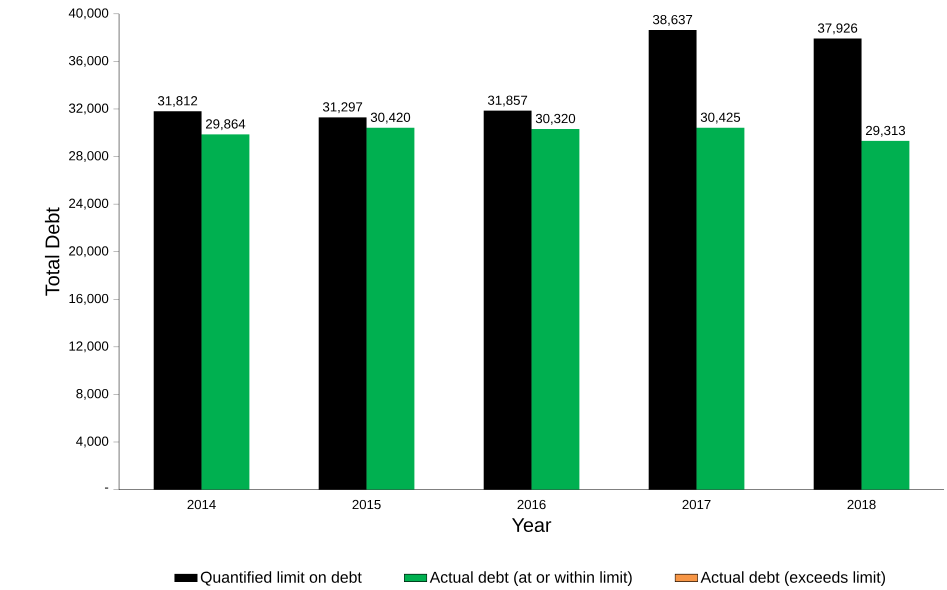 This screenshot has width=947, height=590. Describe the element at coordinates (88, 156) in the screenshot. I see `y-tick-label: 28,000` at that location.